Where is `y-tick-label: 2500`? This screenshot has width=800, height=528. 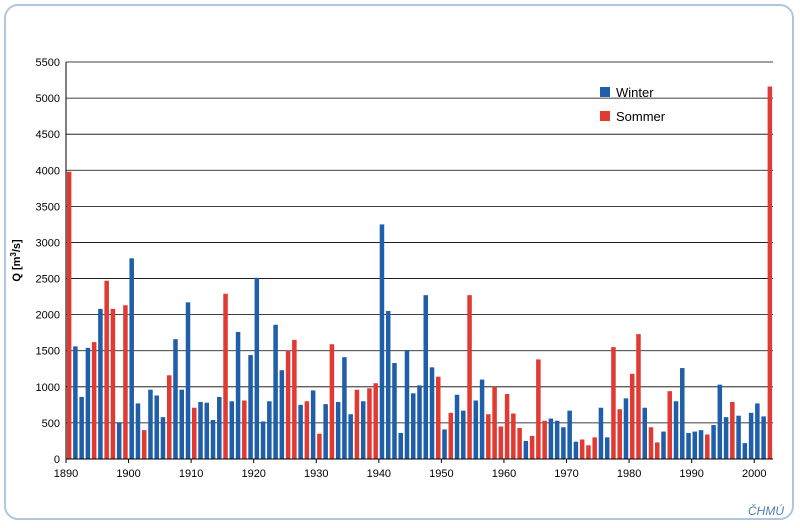
y-tick-label: 2500 is located at coordinates (48, 280).